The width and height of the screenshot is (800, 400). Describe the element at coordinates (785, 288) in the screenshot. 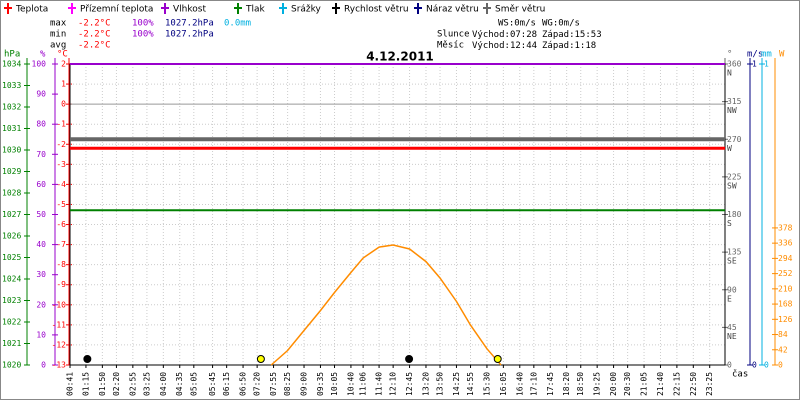

I see `y-tick-label: 210` at that location.